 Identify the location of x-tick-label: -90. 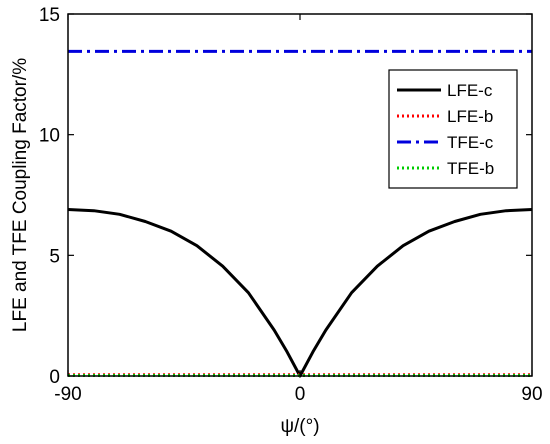
(67, 394).